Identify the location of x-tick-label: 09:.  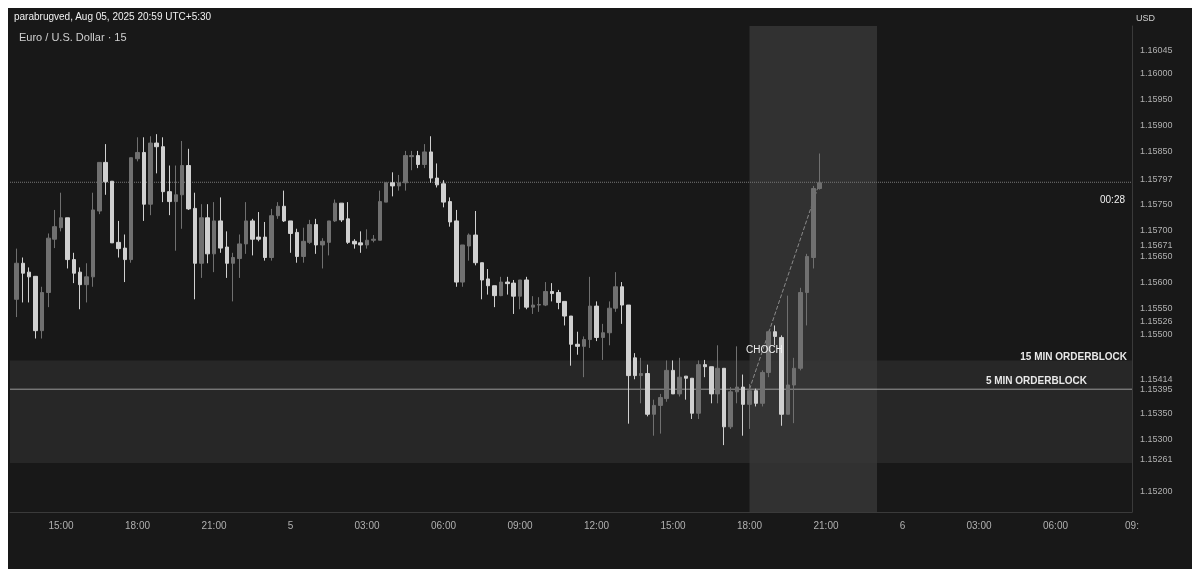
(1132, 525).